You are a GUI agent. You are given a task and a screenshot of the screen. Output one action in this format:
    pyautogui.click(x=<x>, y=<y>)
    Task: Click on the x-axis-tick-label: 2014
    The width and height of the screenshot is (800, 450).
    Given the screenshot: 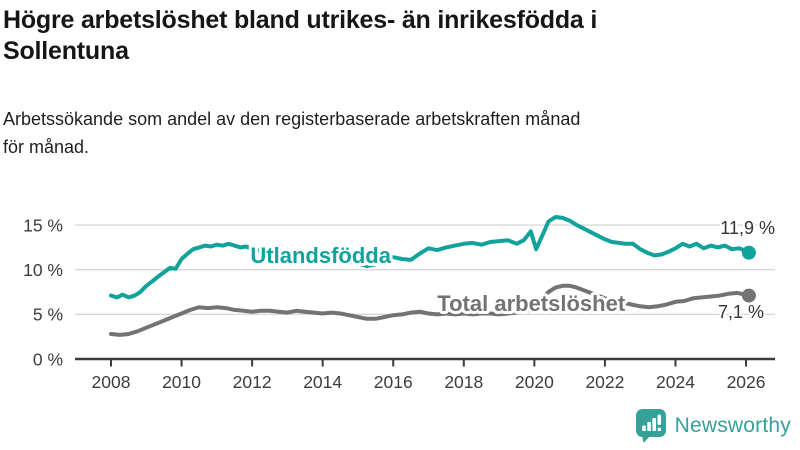 What is the action you would take?
    pyautogui.click(x=322, y=382)
    